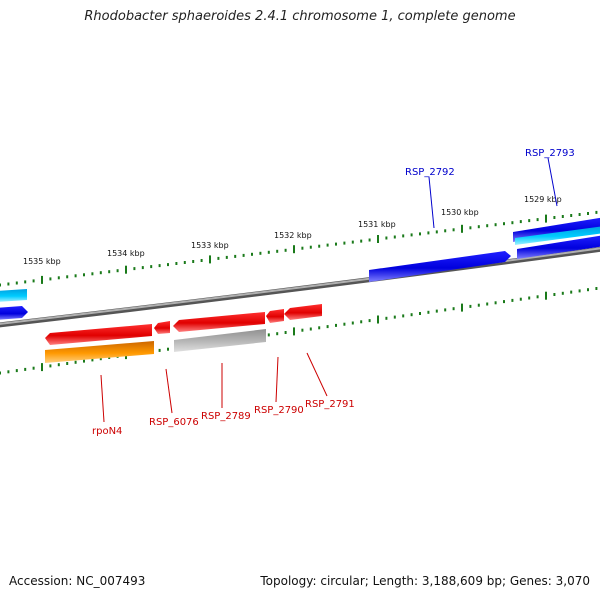 The image size is (600, 600). What do you see at coordinates (543, 199) in the screenshot?
I see `scale-label-1529: 1529 kbp` at bounding box center [543, 199].